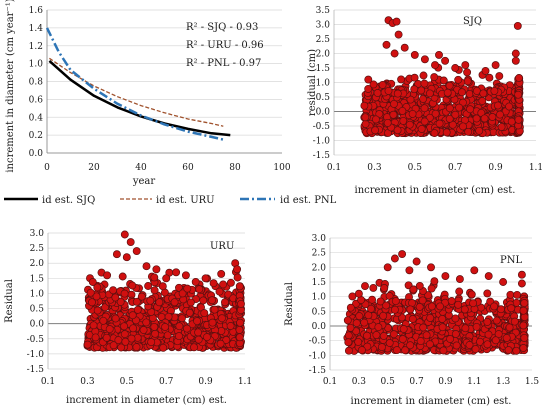  What do you see at coordinates (532, 382) in the screenshot?
I see `x-tick-label: 1.5` at bounding box center [532, 382].